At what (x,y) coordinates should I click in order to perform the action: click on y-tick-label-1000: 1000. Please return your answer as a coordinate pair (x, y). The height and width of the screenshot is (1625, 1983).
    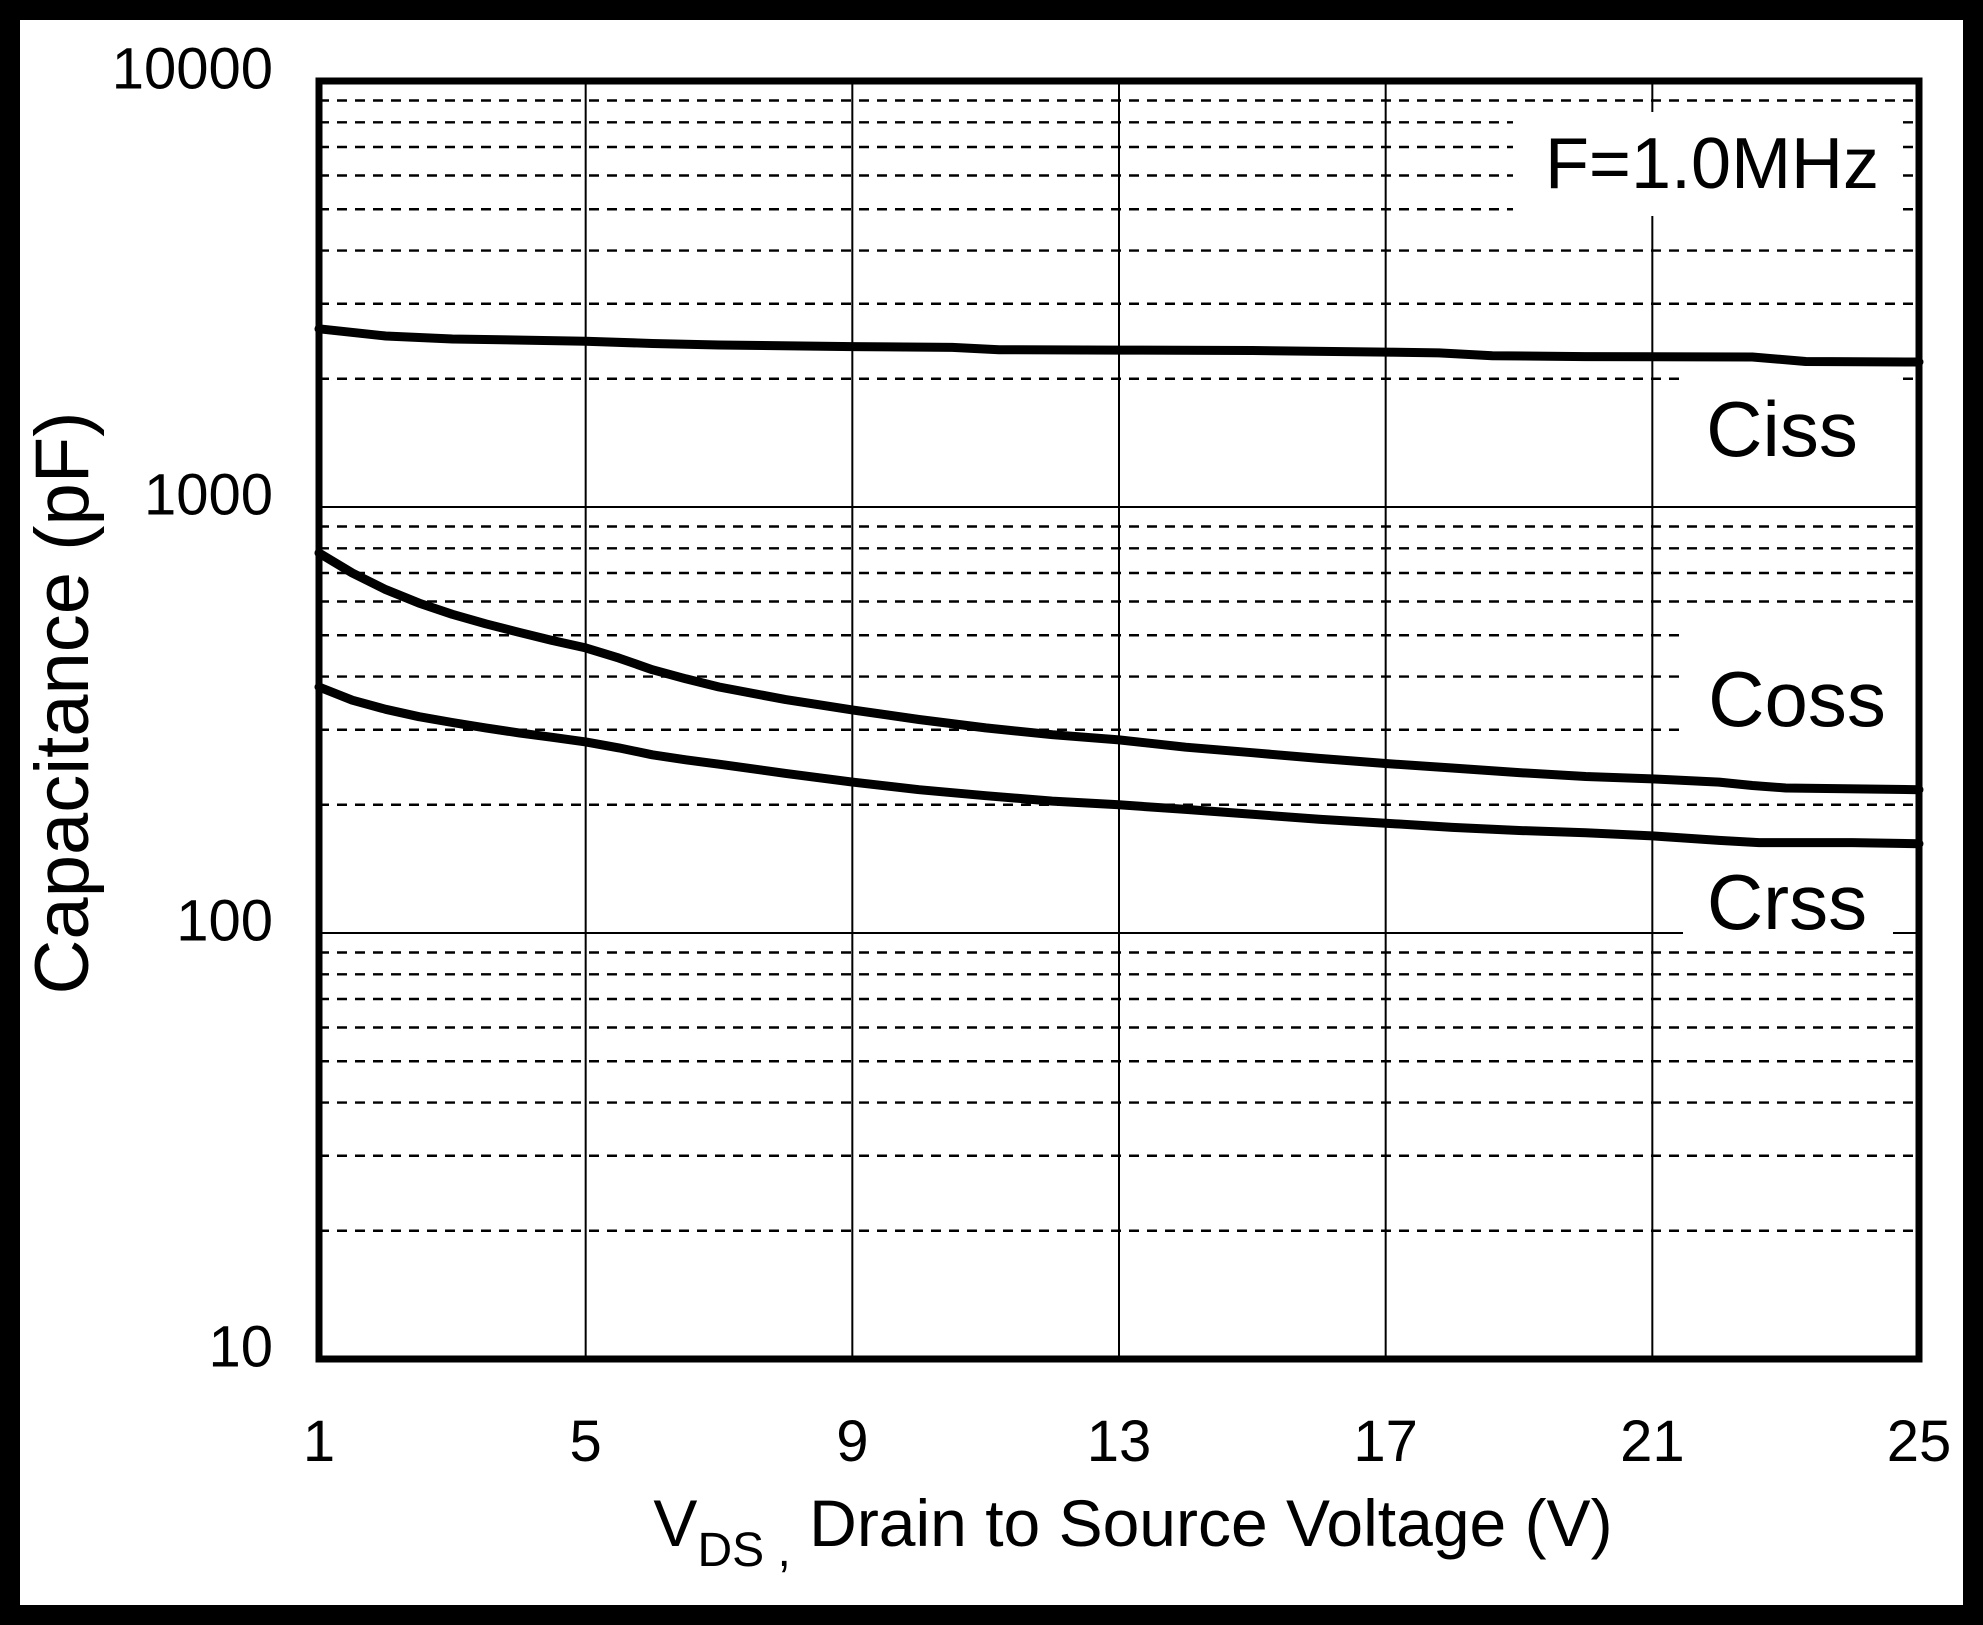
    Looking at the image, I should click on (208, 495).